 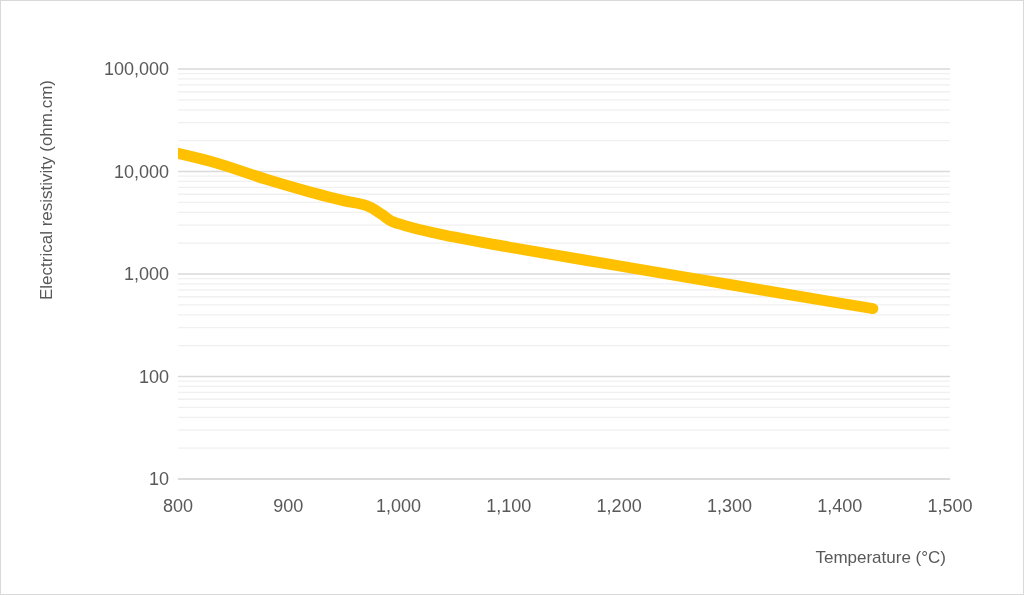 What do you see at coordinates (146, 274) in the screenshot?
I see `y-tick-label: 1,000` at bounding box center [146, 274].